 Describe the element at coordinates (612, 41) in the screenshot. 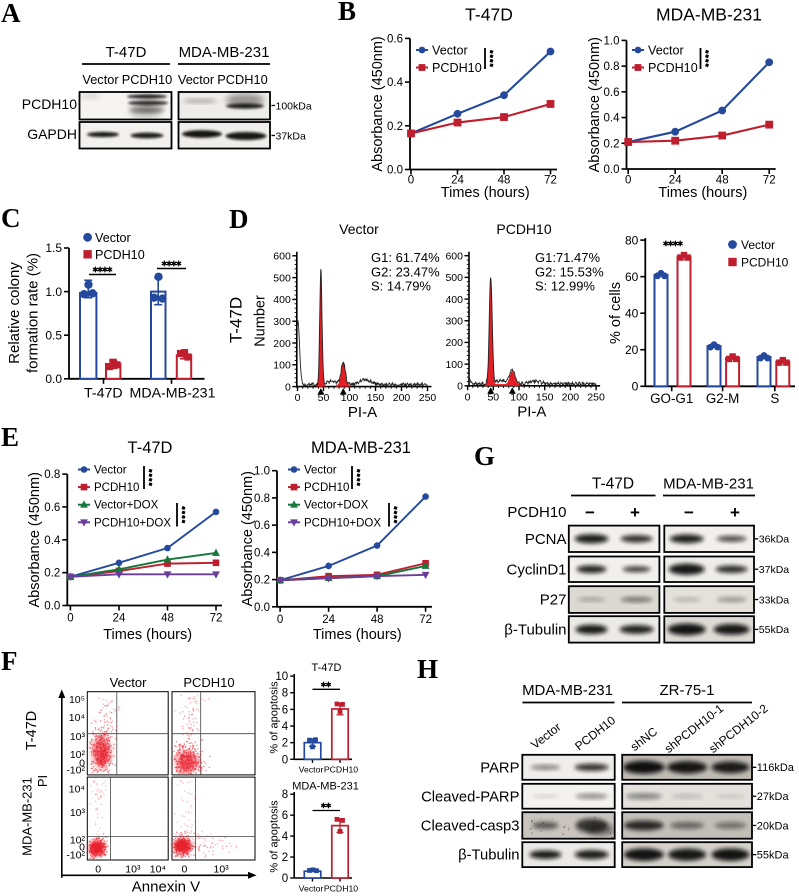

I see `svg-text: 1.0` at that location.